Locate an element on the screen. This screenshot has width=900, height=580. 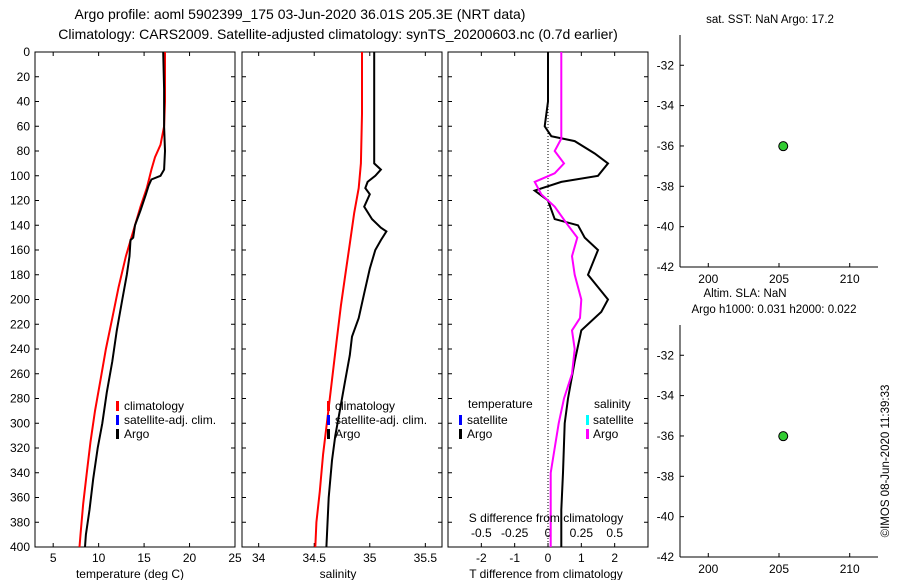
legend-title-salinity: salinity is located at coordinates (612, 404).